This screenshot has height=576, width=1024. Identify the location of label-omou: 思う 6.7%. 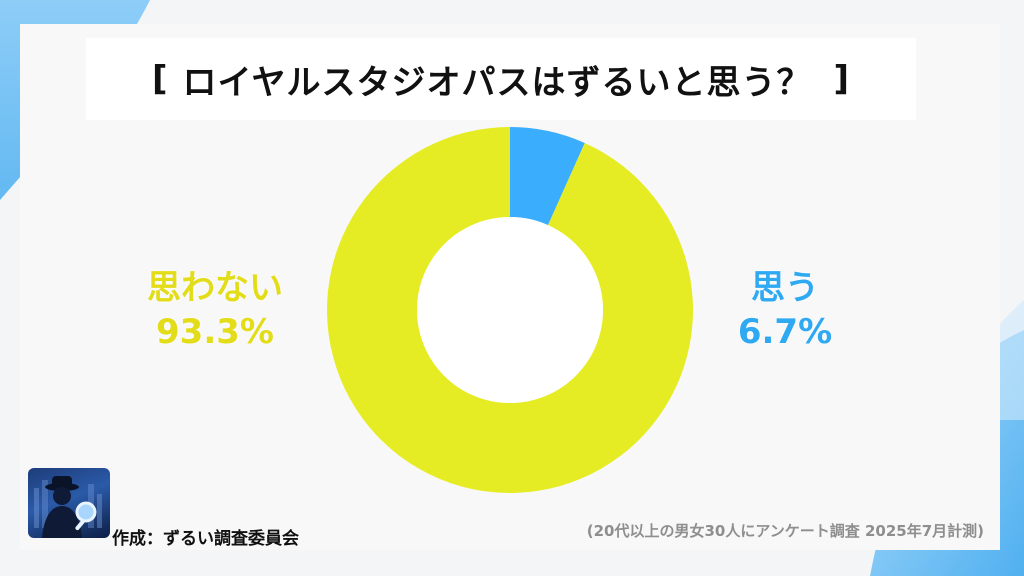
(785, 310).